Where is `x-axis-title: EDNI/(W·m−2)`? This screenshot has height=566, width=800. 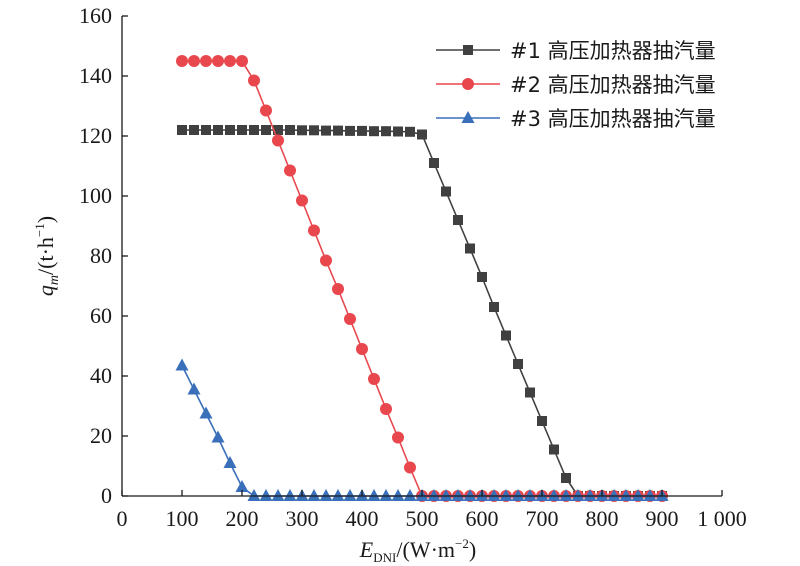 x-axis-title: EDNI/(W·m−2) is located at coordinates (417, 550).